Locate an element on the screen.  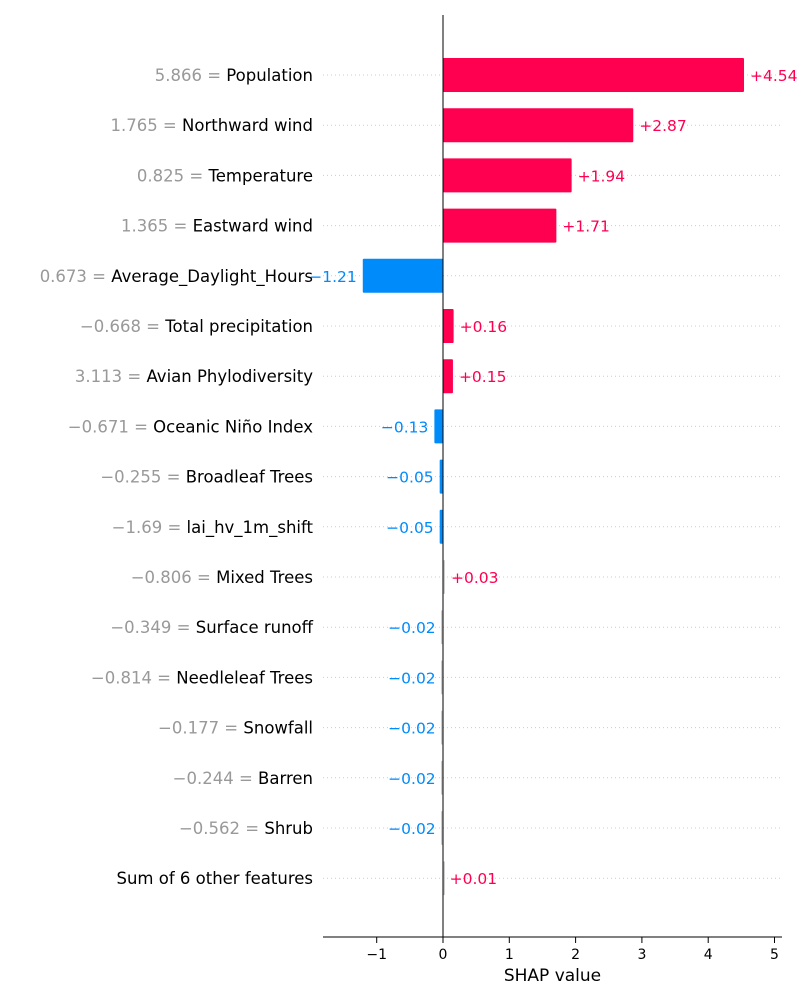
feature-label: −0.177 = Snowfall is located at coordinates (235, 728).